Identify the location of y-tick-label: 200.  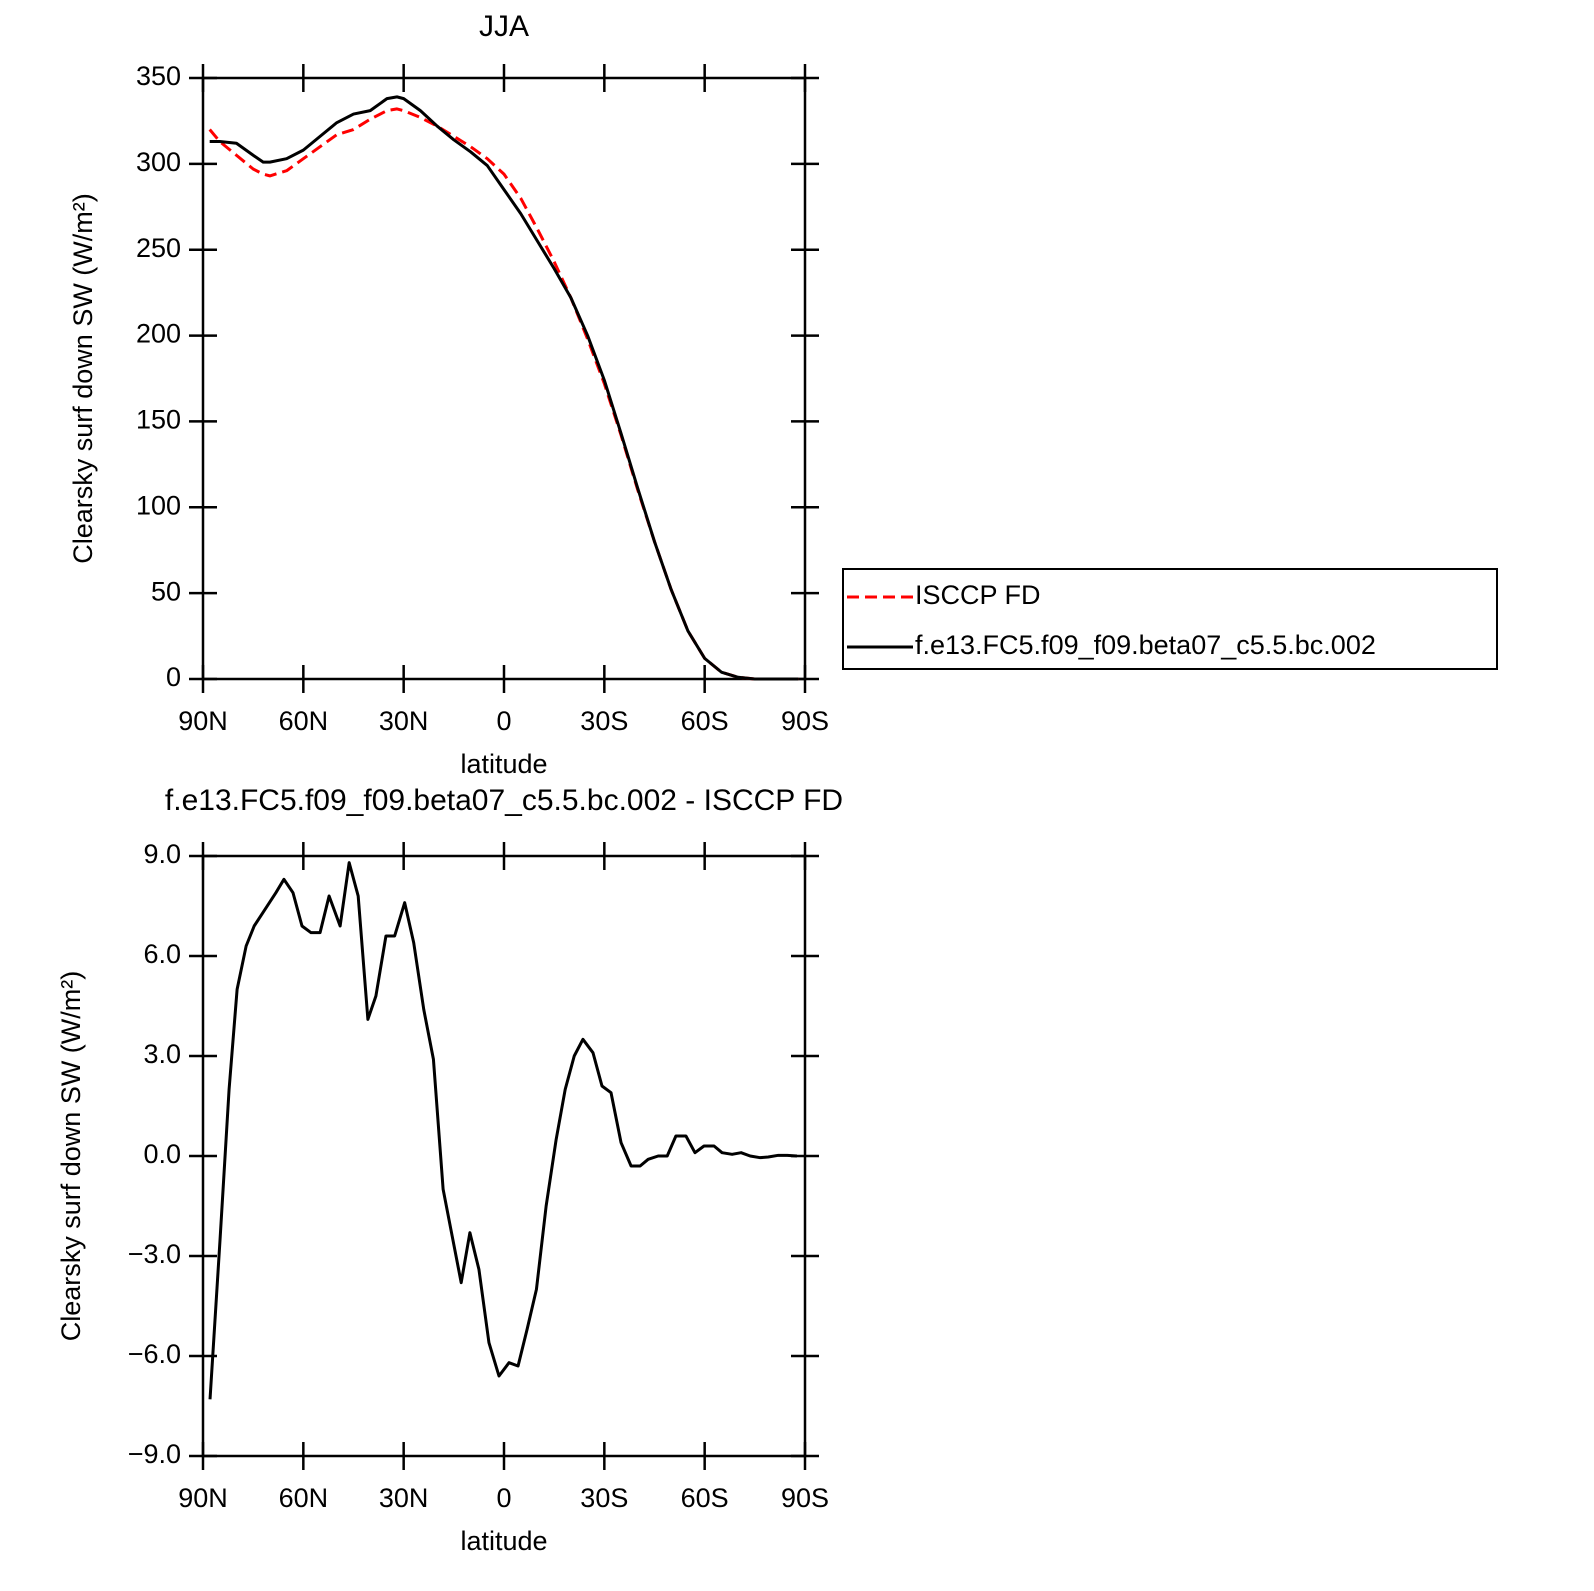
(158, 334).